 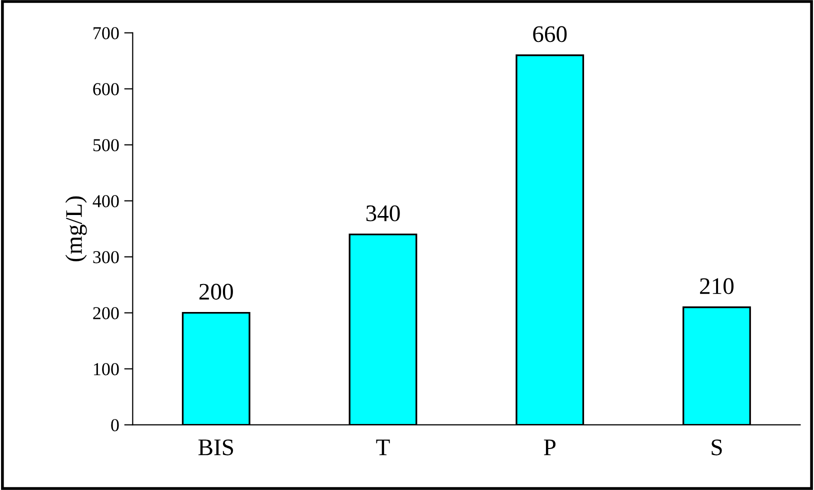 What do you see at coordinates (550, 448) in the screenshot?
I see `x-tick-label: P` at bounding box center [550, 448].